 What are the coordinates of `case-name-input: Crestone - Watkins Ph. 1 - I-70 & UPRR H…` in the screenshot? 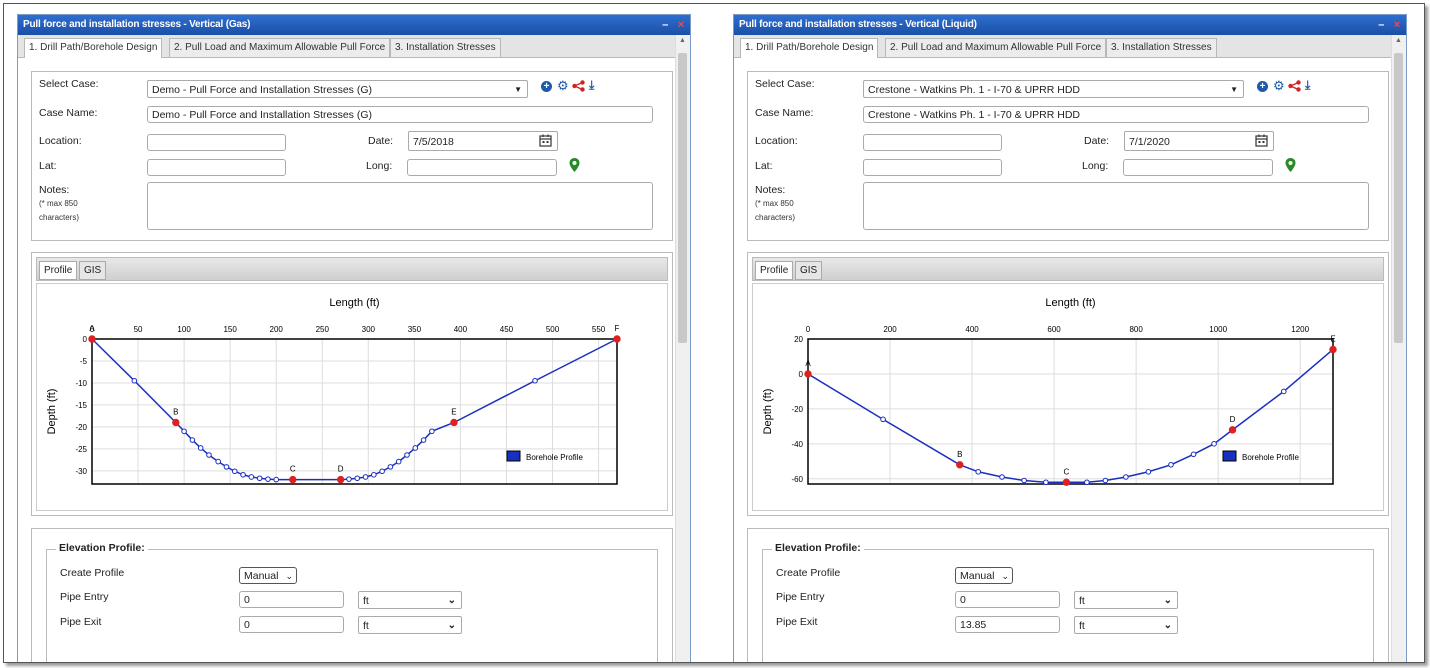 It's located at (1116, 114).